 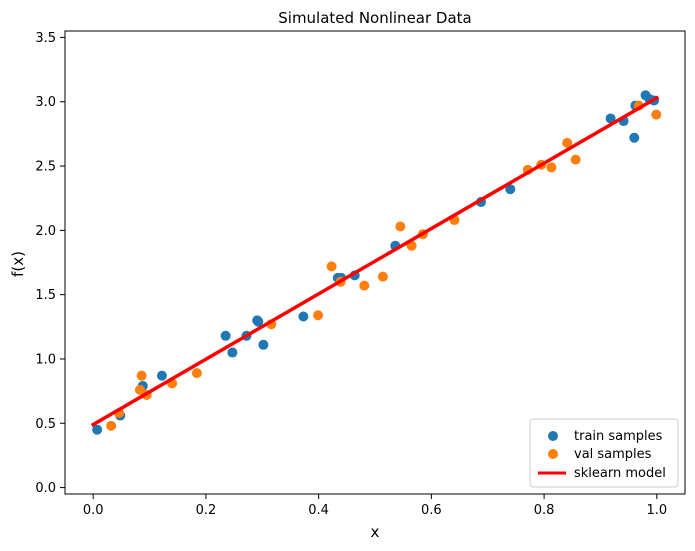 I want to click on x-tick-label: 0.6, so click(x=431, y=510).